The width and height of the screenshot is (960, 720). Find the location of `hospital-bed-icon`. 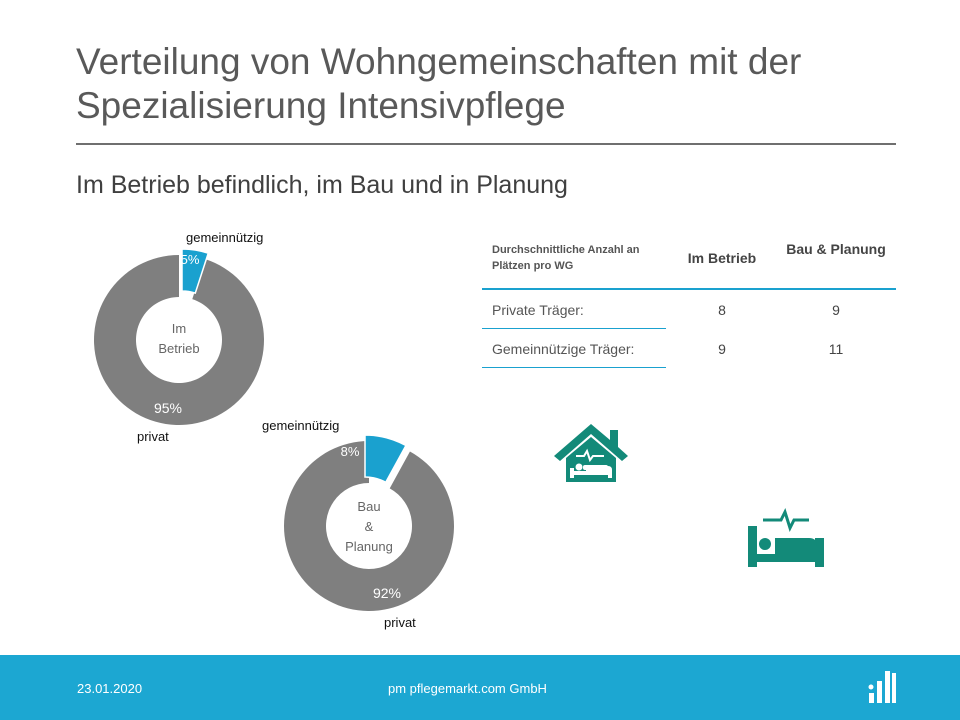

hospital-bed-icon is located at coordinates (786, 537).